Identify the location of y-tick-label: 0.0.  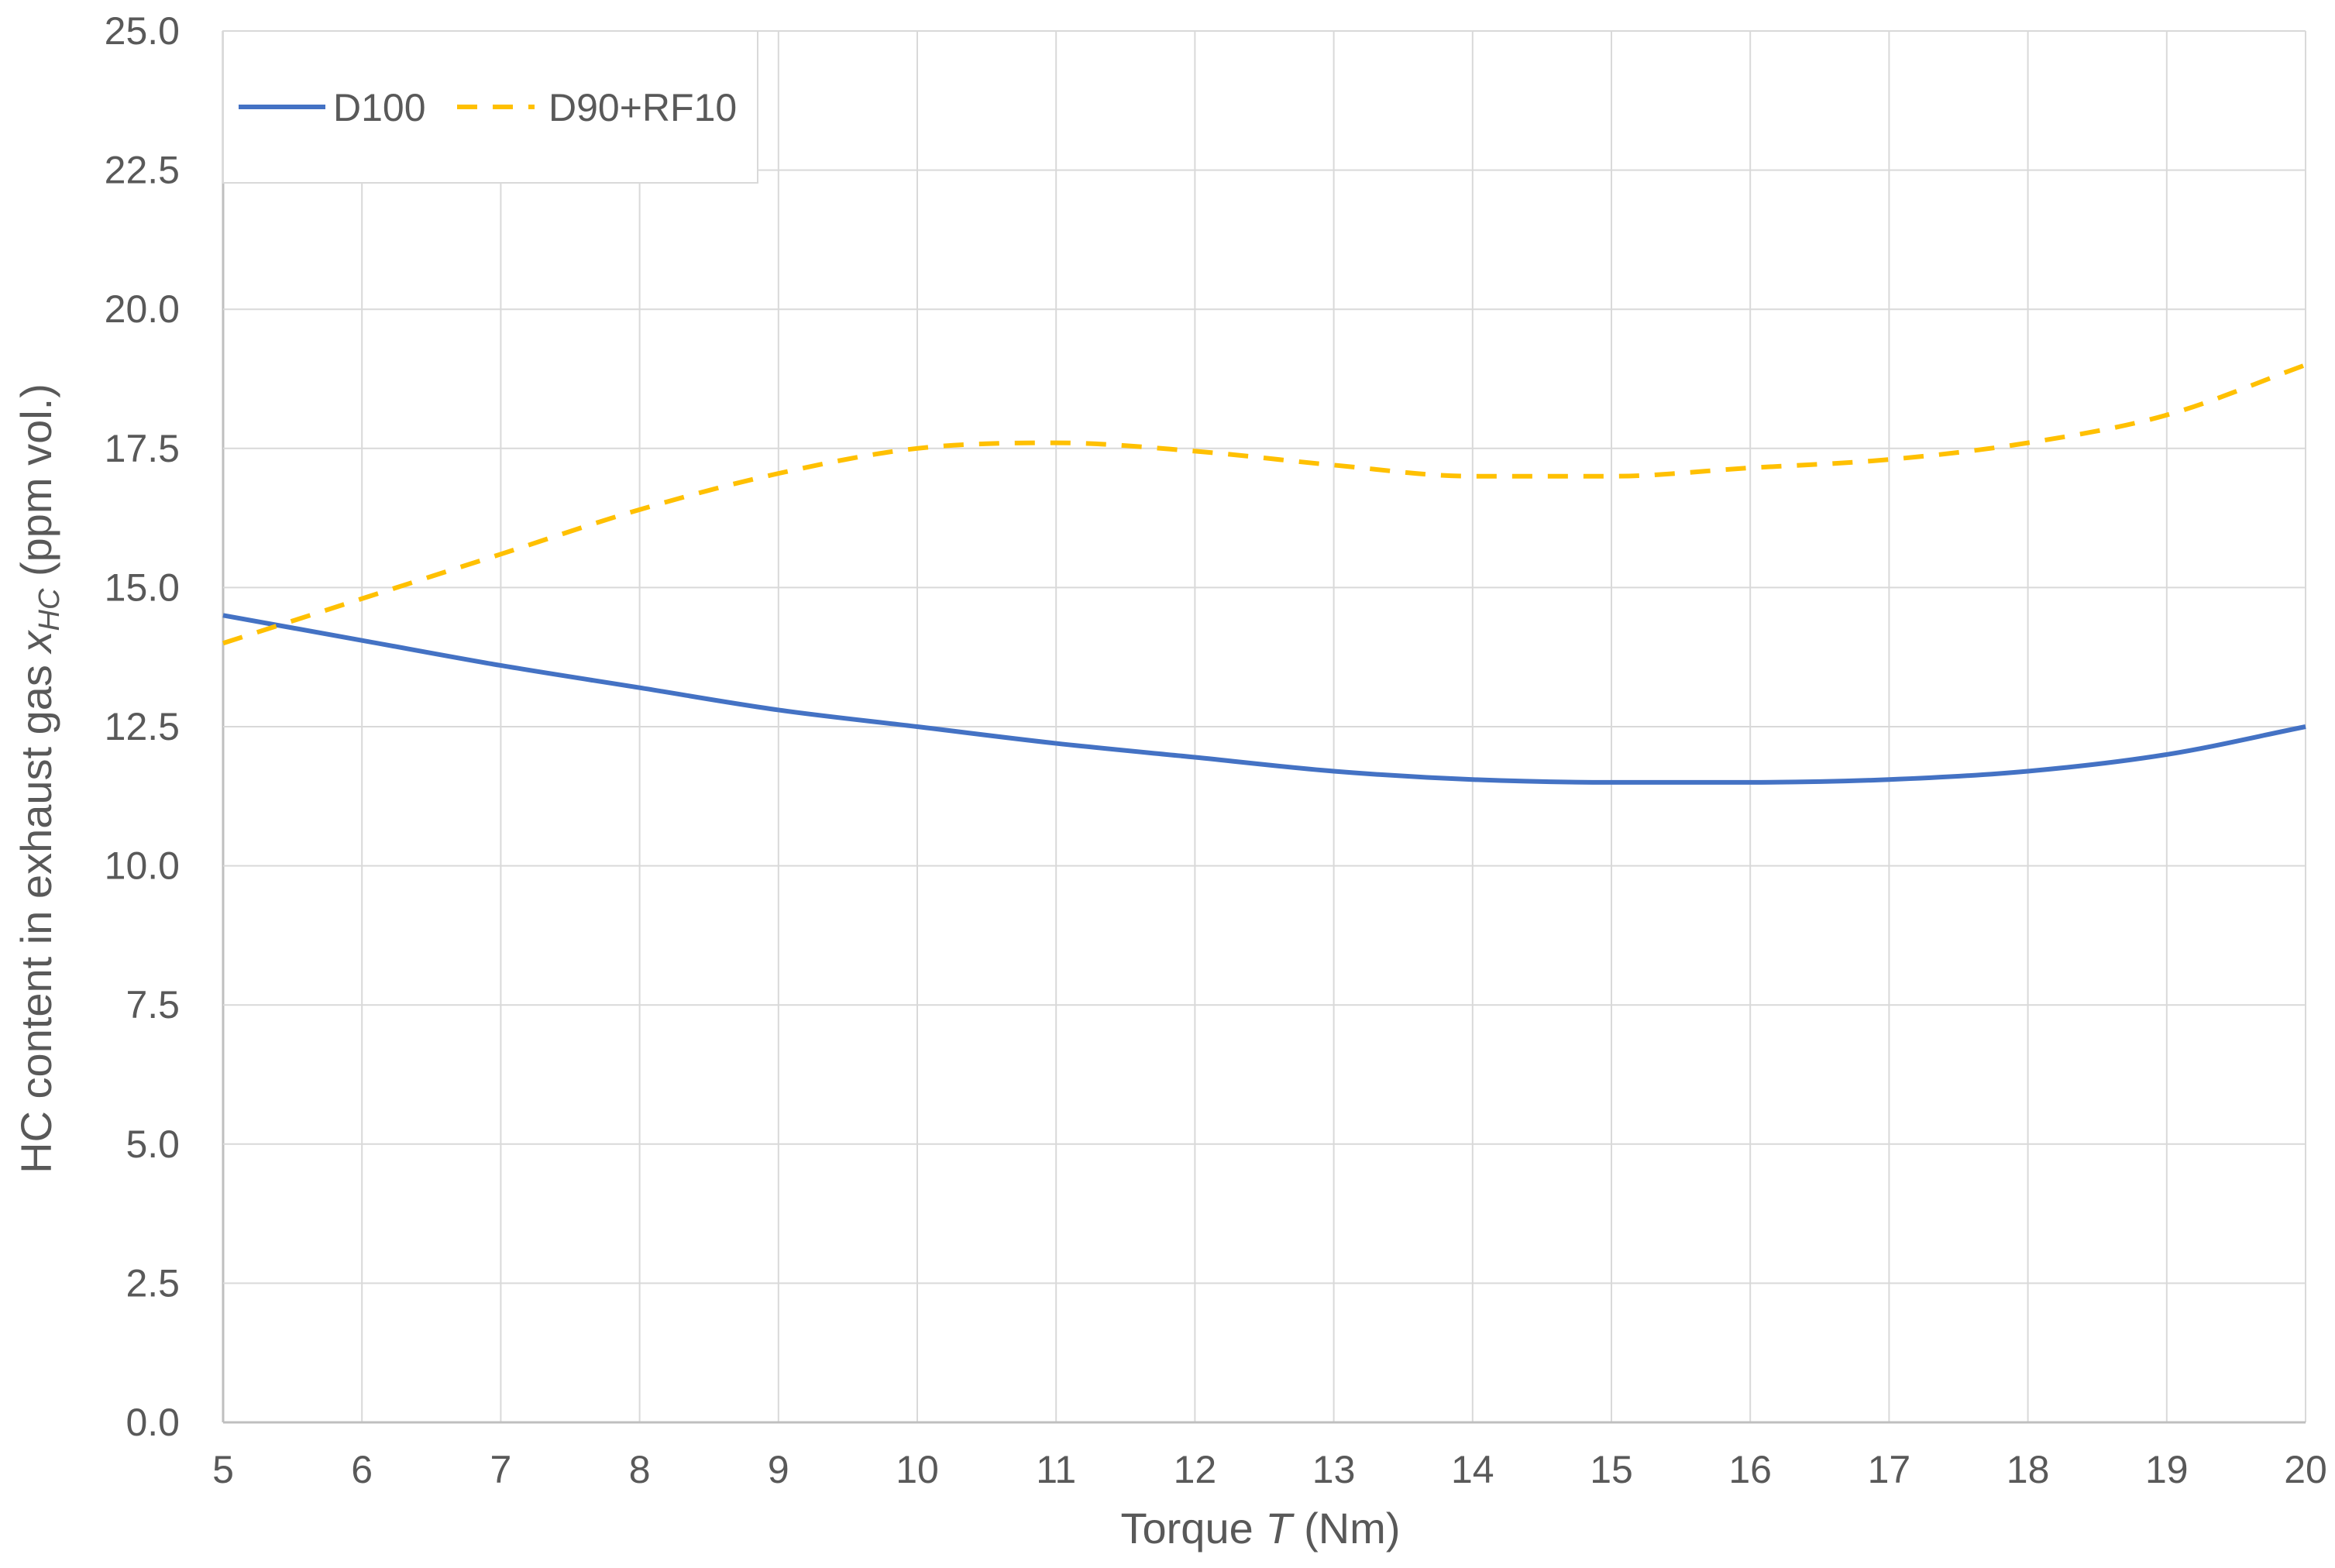
(153, 1422).